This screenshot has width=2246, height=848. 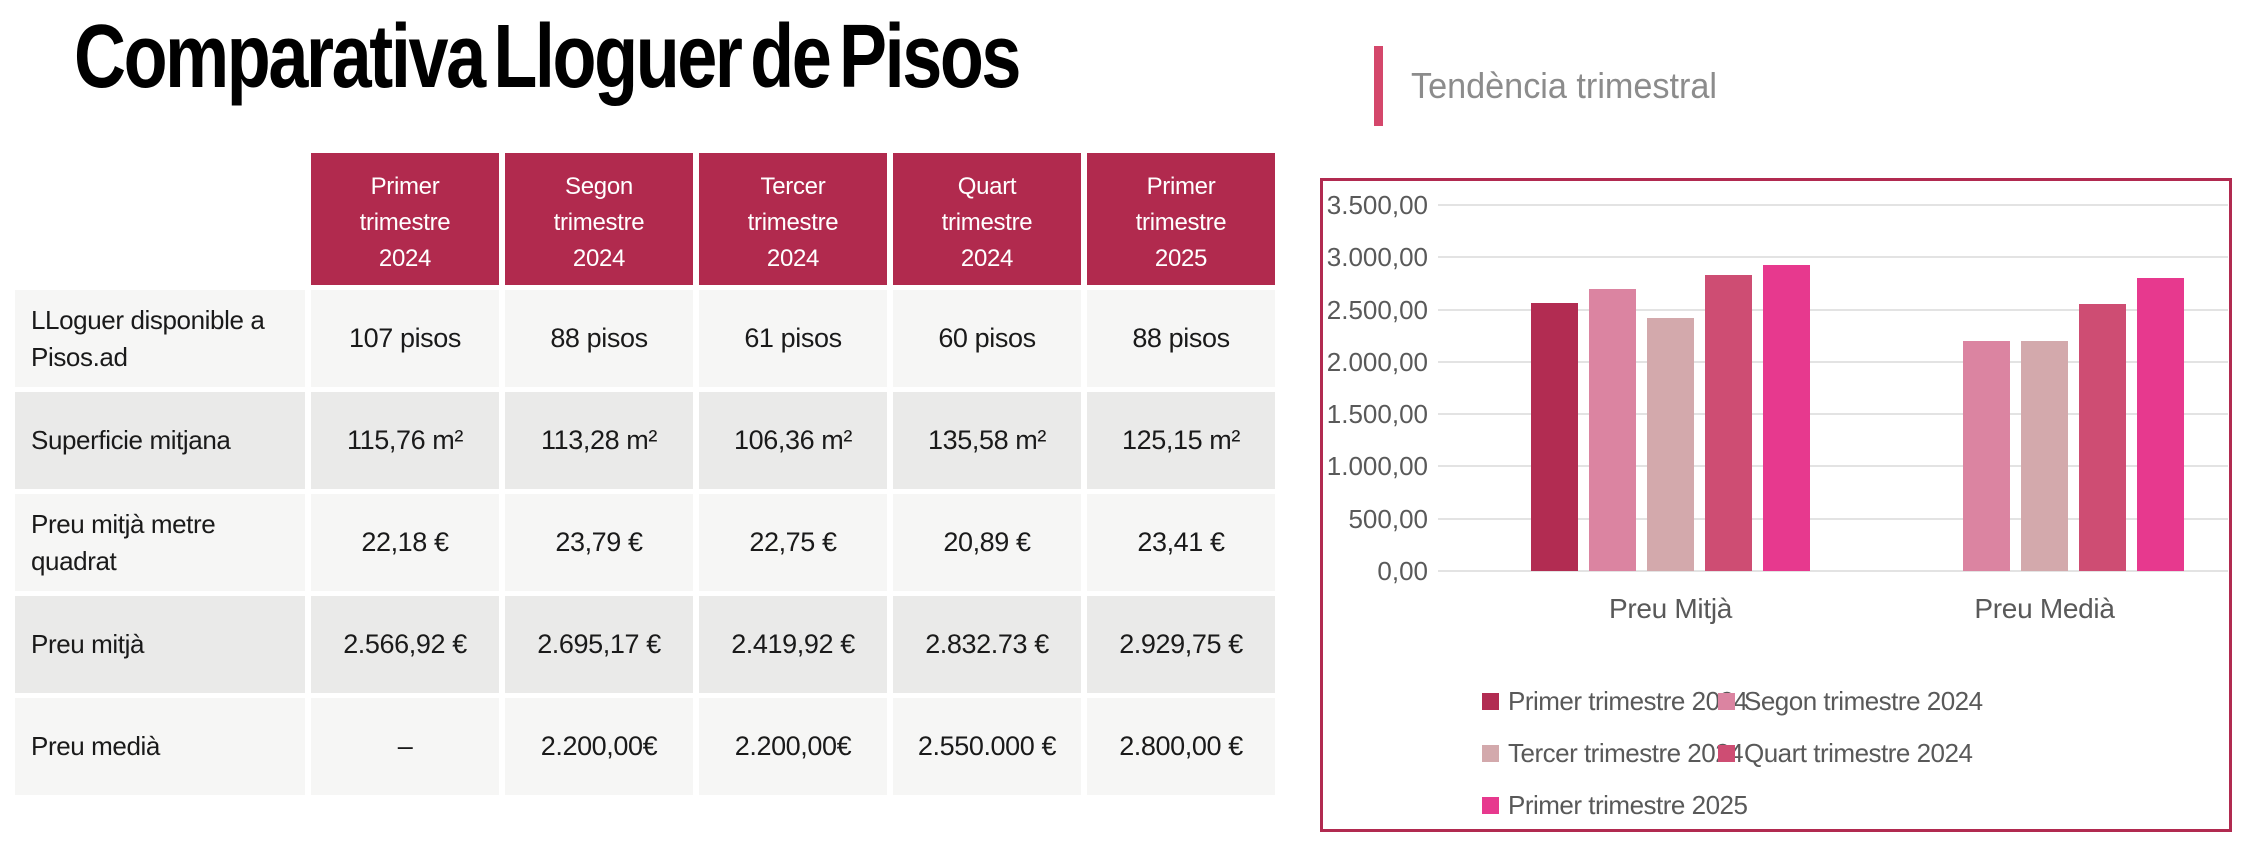 I want to click on table-cell: 20,89 €, so click(x=987, y=542).